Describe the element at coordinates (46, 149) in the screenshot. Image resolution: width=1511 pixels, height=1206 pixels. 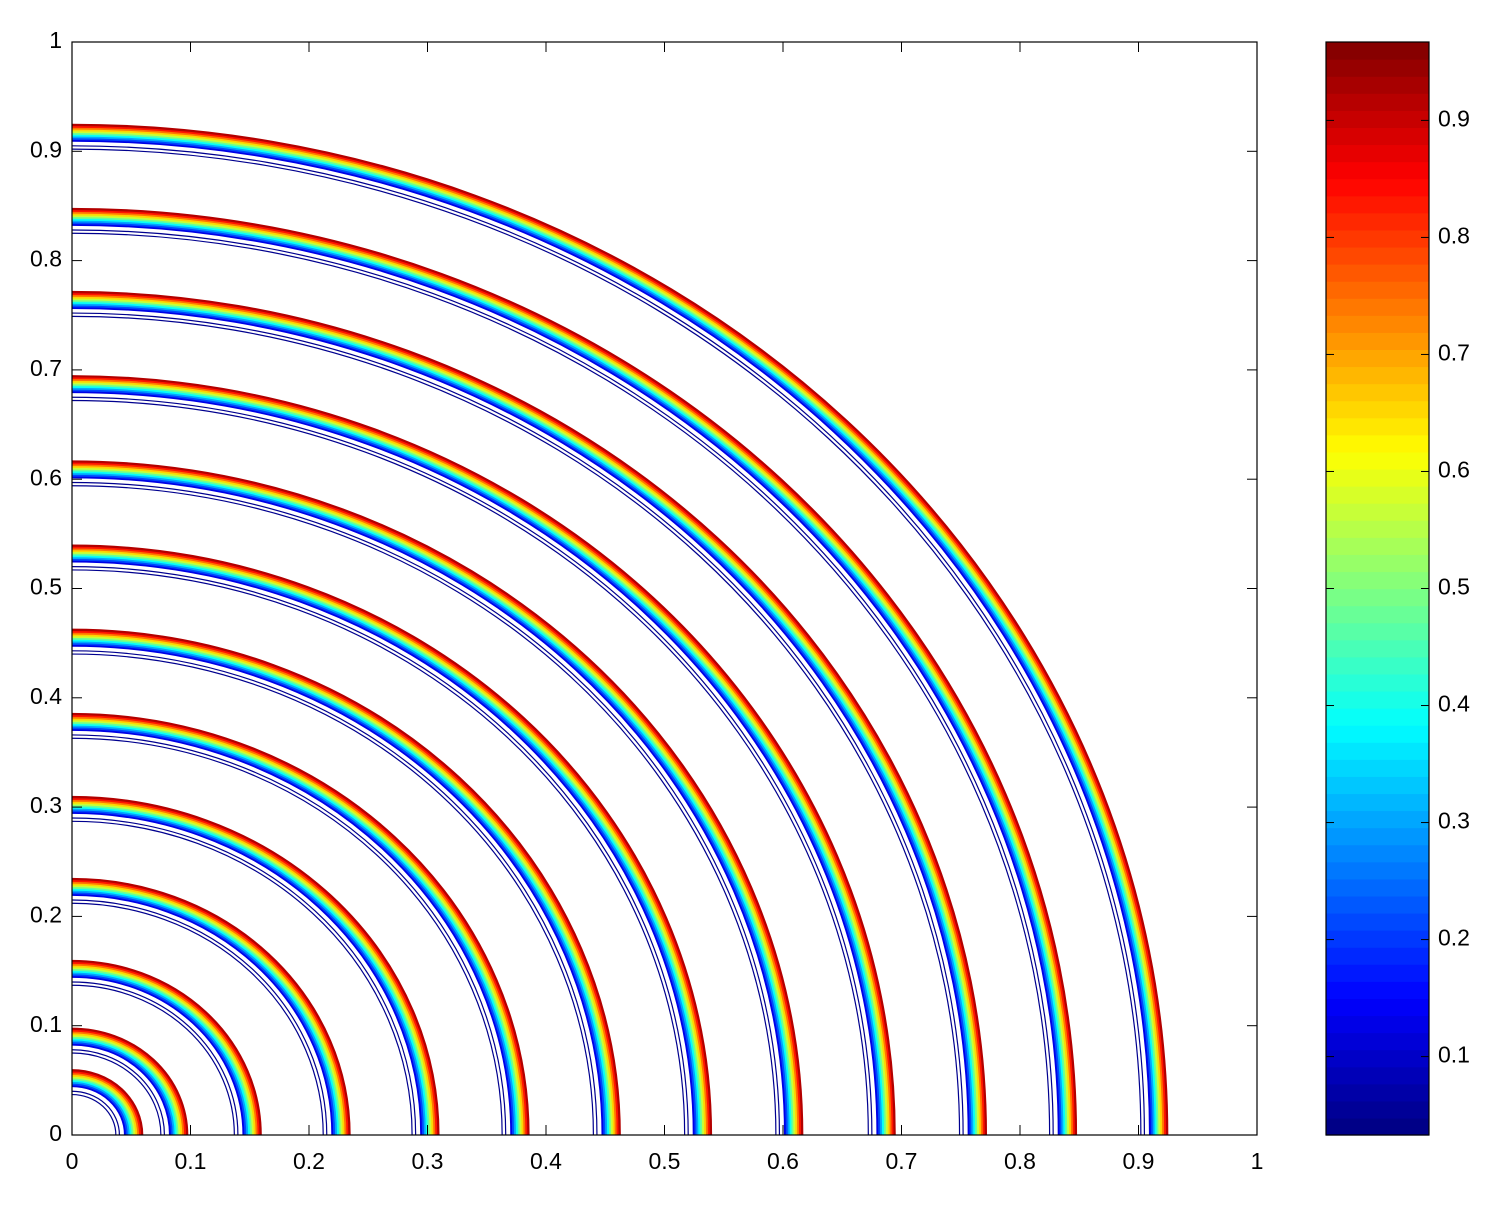
I see `y-tick-label: 0.9` at that location.